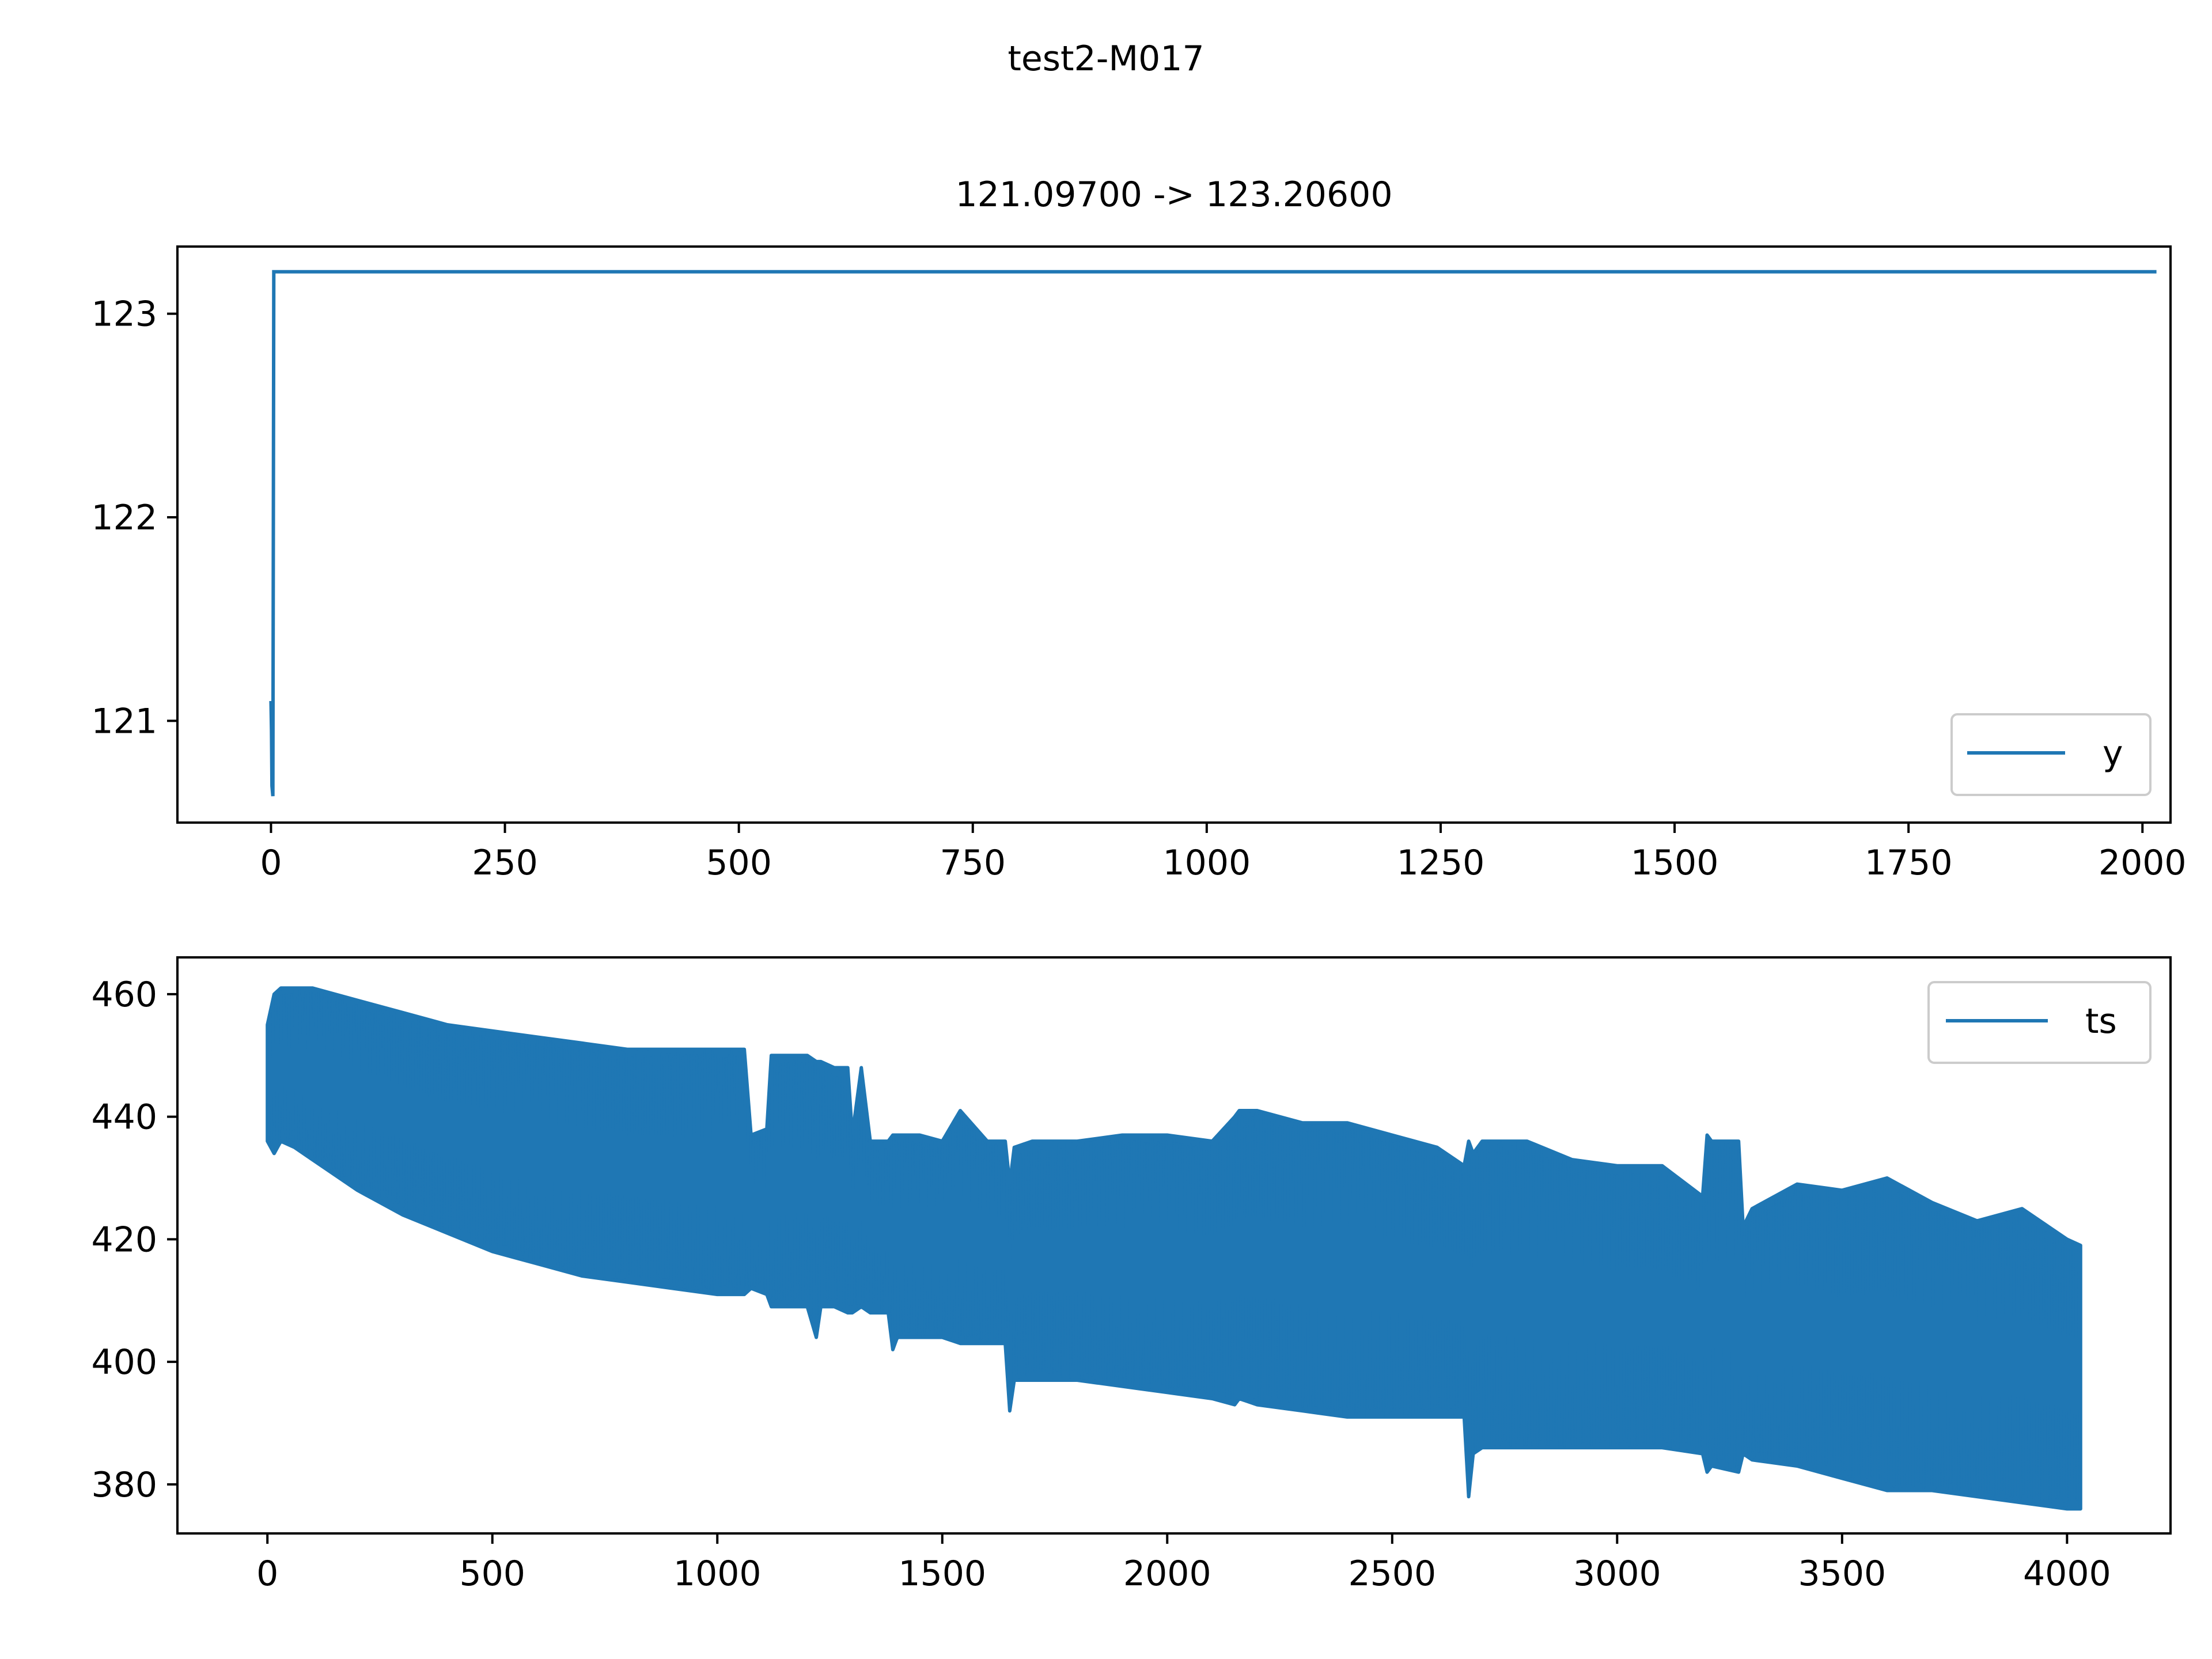 This screenshot has height=1659, width=2212. I want to click on top-ytick-label: 123, so click(124, 314).